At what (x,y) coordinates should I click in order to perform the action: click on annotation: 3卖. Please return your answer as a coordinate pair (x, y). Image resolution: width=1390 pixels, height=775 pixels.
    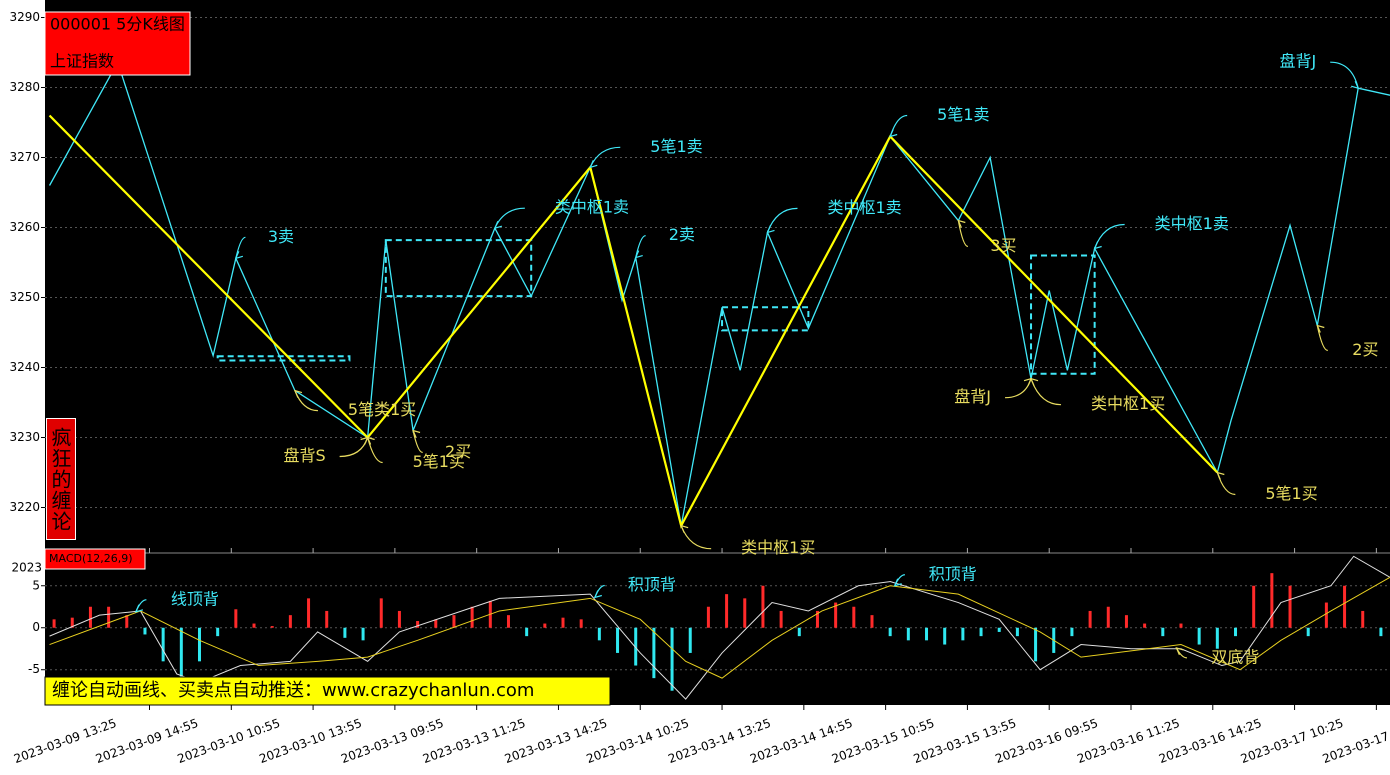
    Looking at the image, I should click on (281, 236).